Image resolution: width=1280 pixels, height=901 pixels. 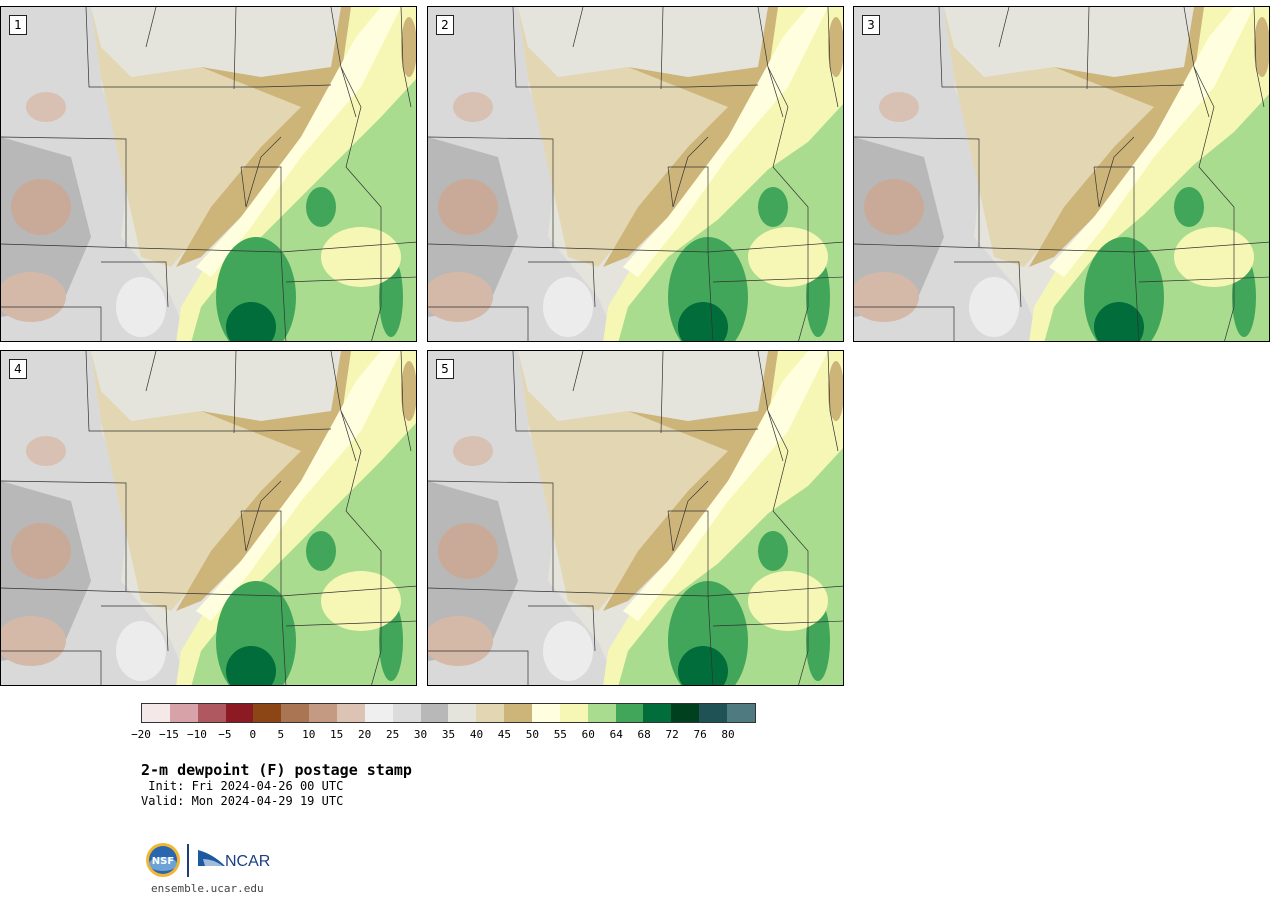 I want to click on panel-number-label: 2, so click(x=445, y=25).